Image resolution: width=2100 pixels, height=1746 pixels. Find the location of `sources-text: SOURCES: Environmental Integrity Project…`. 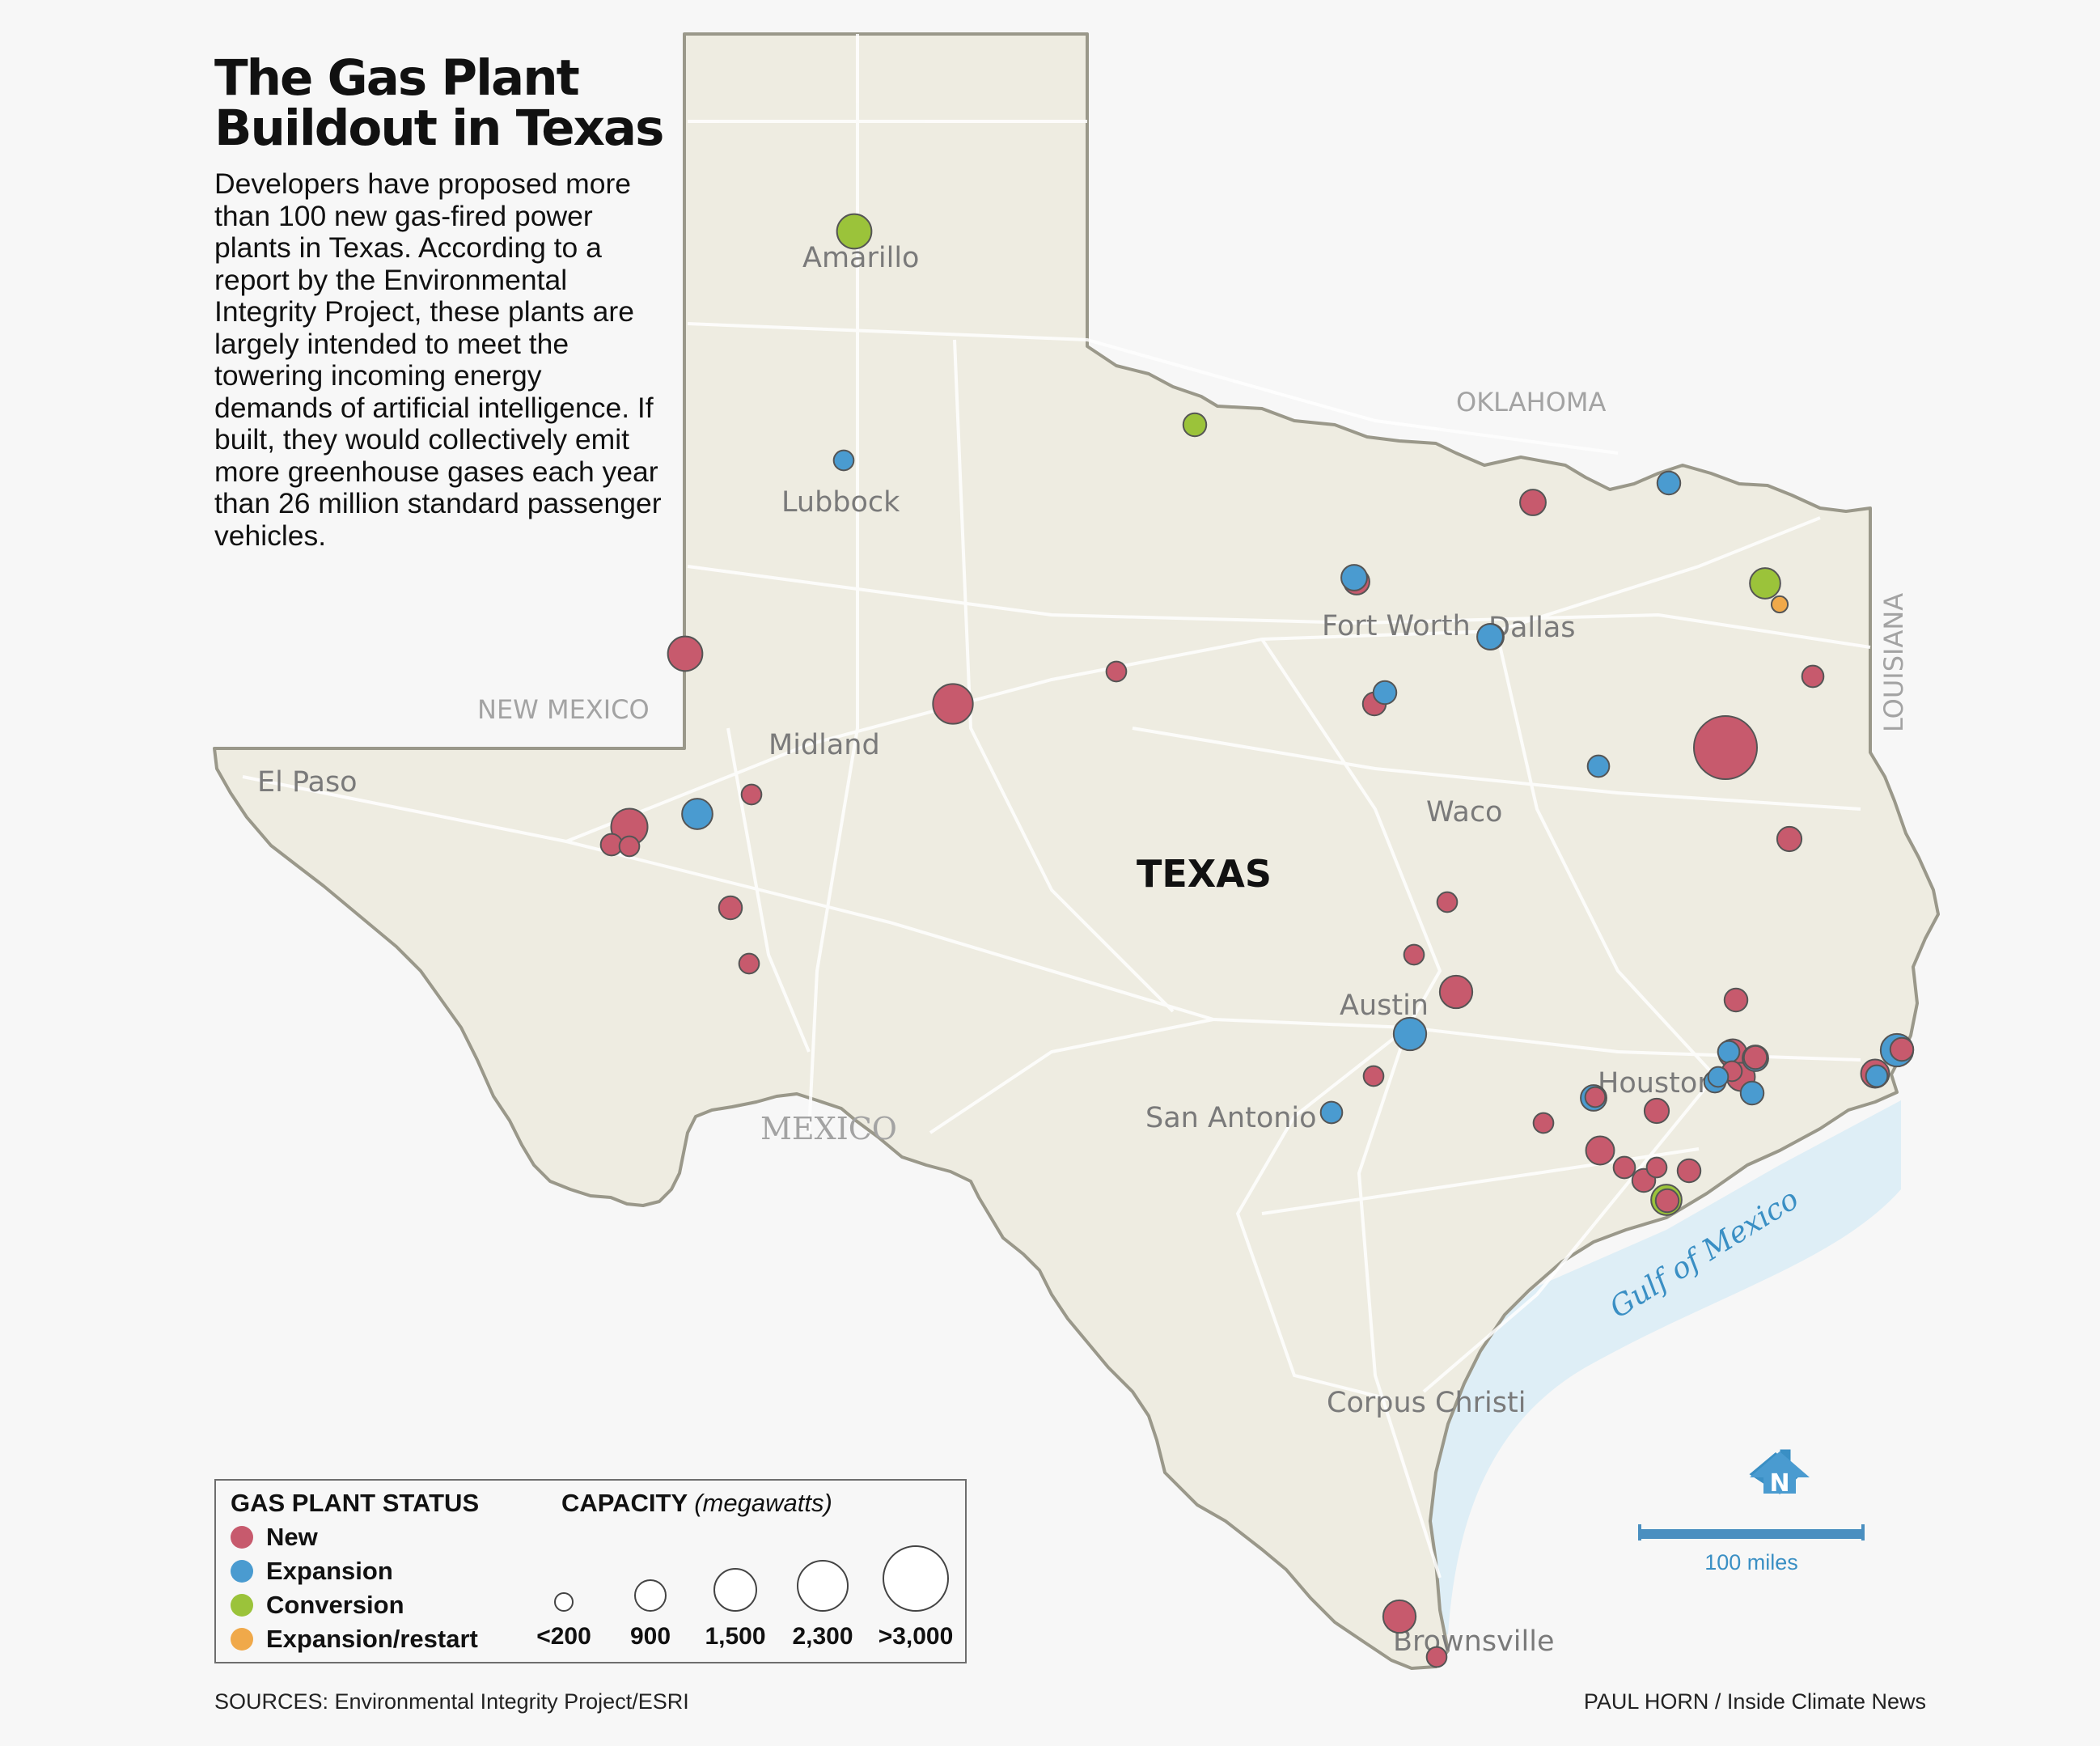

sources-text: SOURCES: Environmental Integrity Project… is located at coordinates (451, 1702).